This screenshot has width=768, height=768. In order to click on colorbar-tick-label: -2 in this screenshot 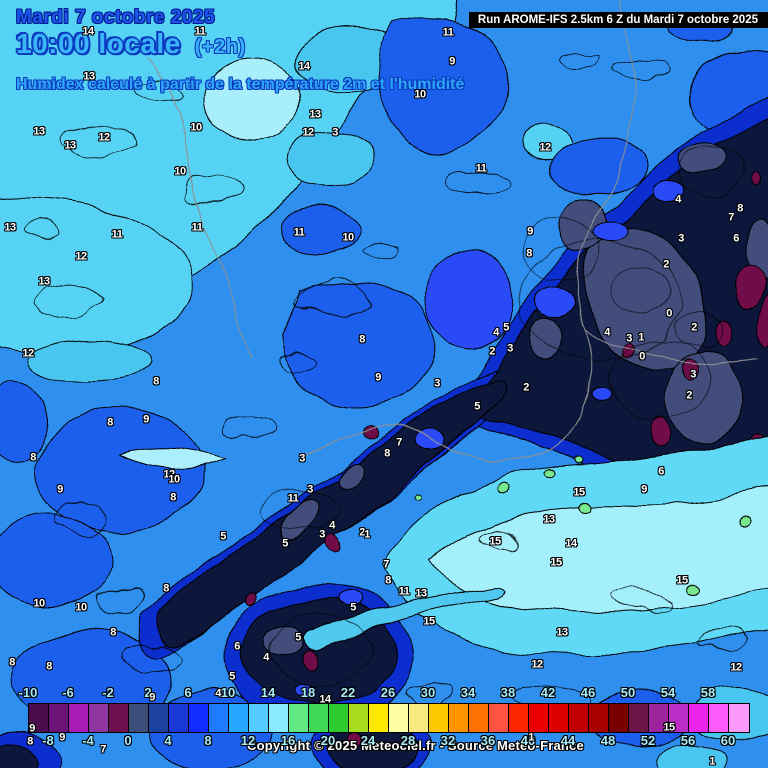, I will do `click(108, 692)`.